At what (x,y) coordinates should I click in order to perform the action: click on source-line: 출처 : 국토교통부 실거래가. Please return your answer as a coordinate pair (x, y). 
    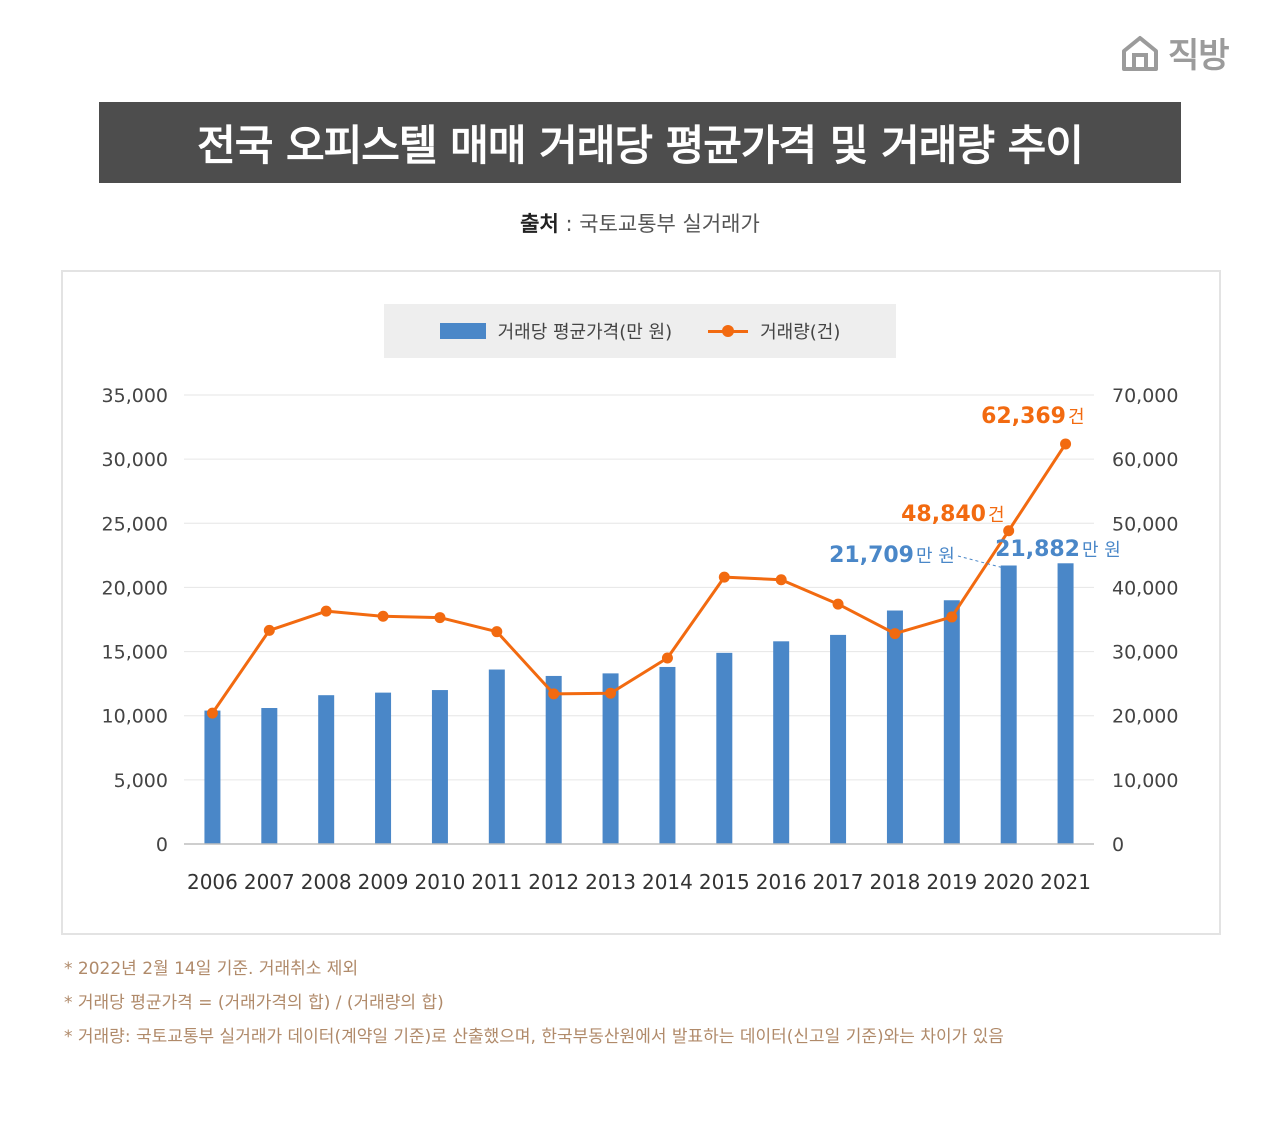
    Looking at the image, I should click on (640, 223).